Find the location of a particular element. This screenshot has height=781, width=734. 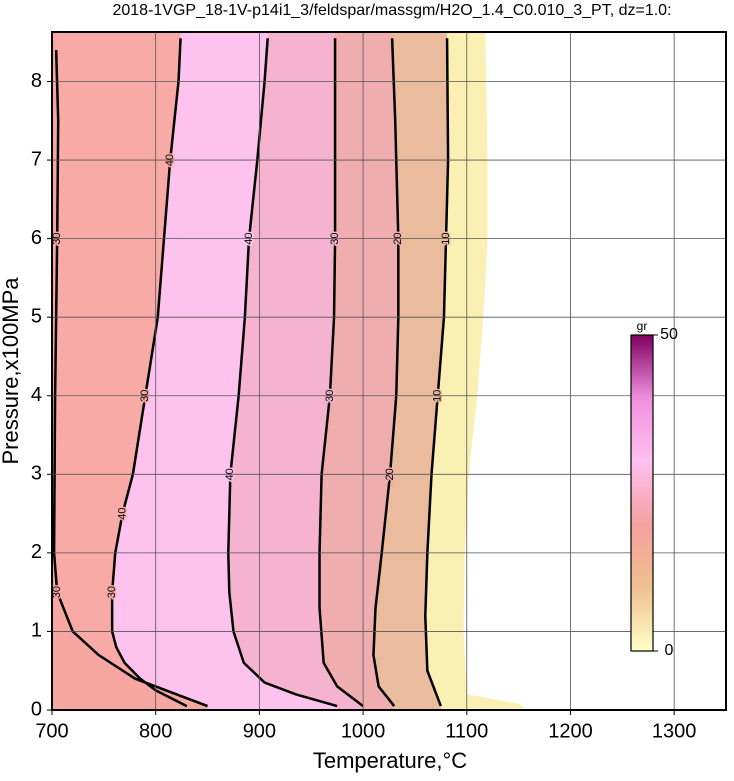

y-tick-label: 7 is located at coordinates (36, 159).